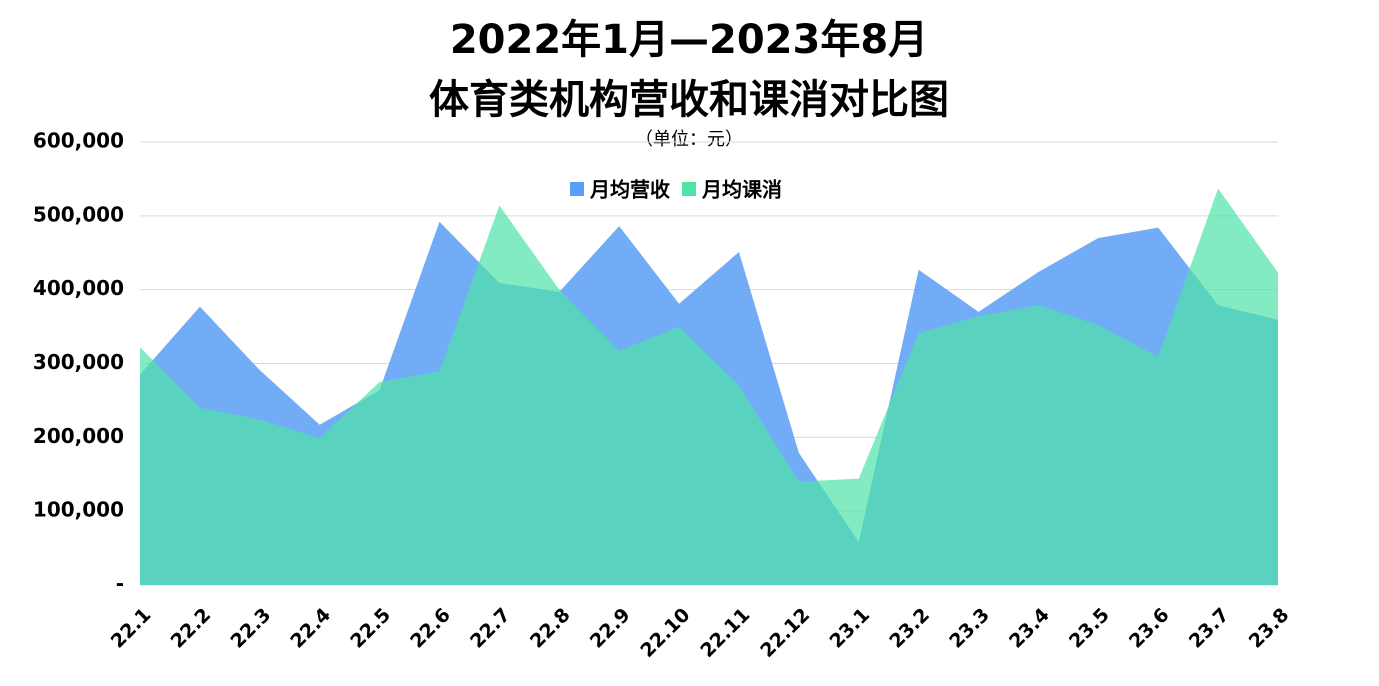 The image size is (1379, 686). Describe the element at coordinates (550, 628) in the screenshot. I see `x-tick-label: 22.8` at that location.